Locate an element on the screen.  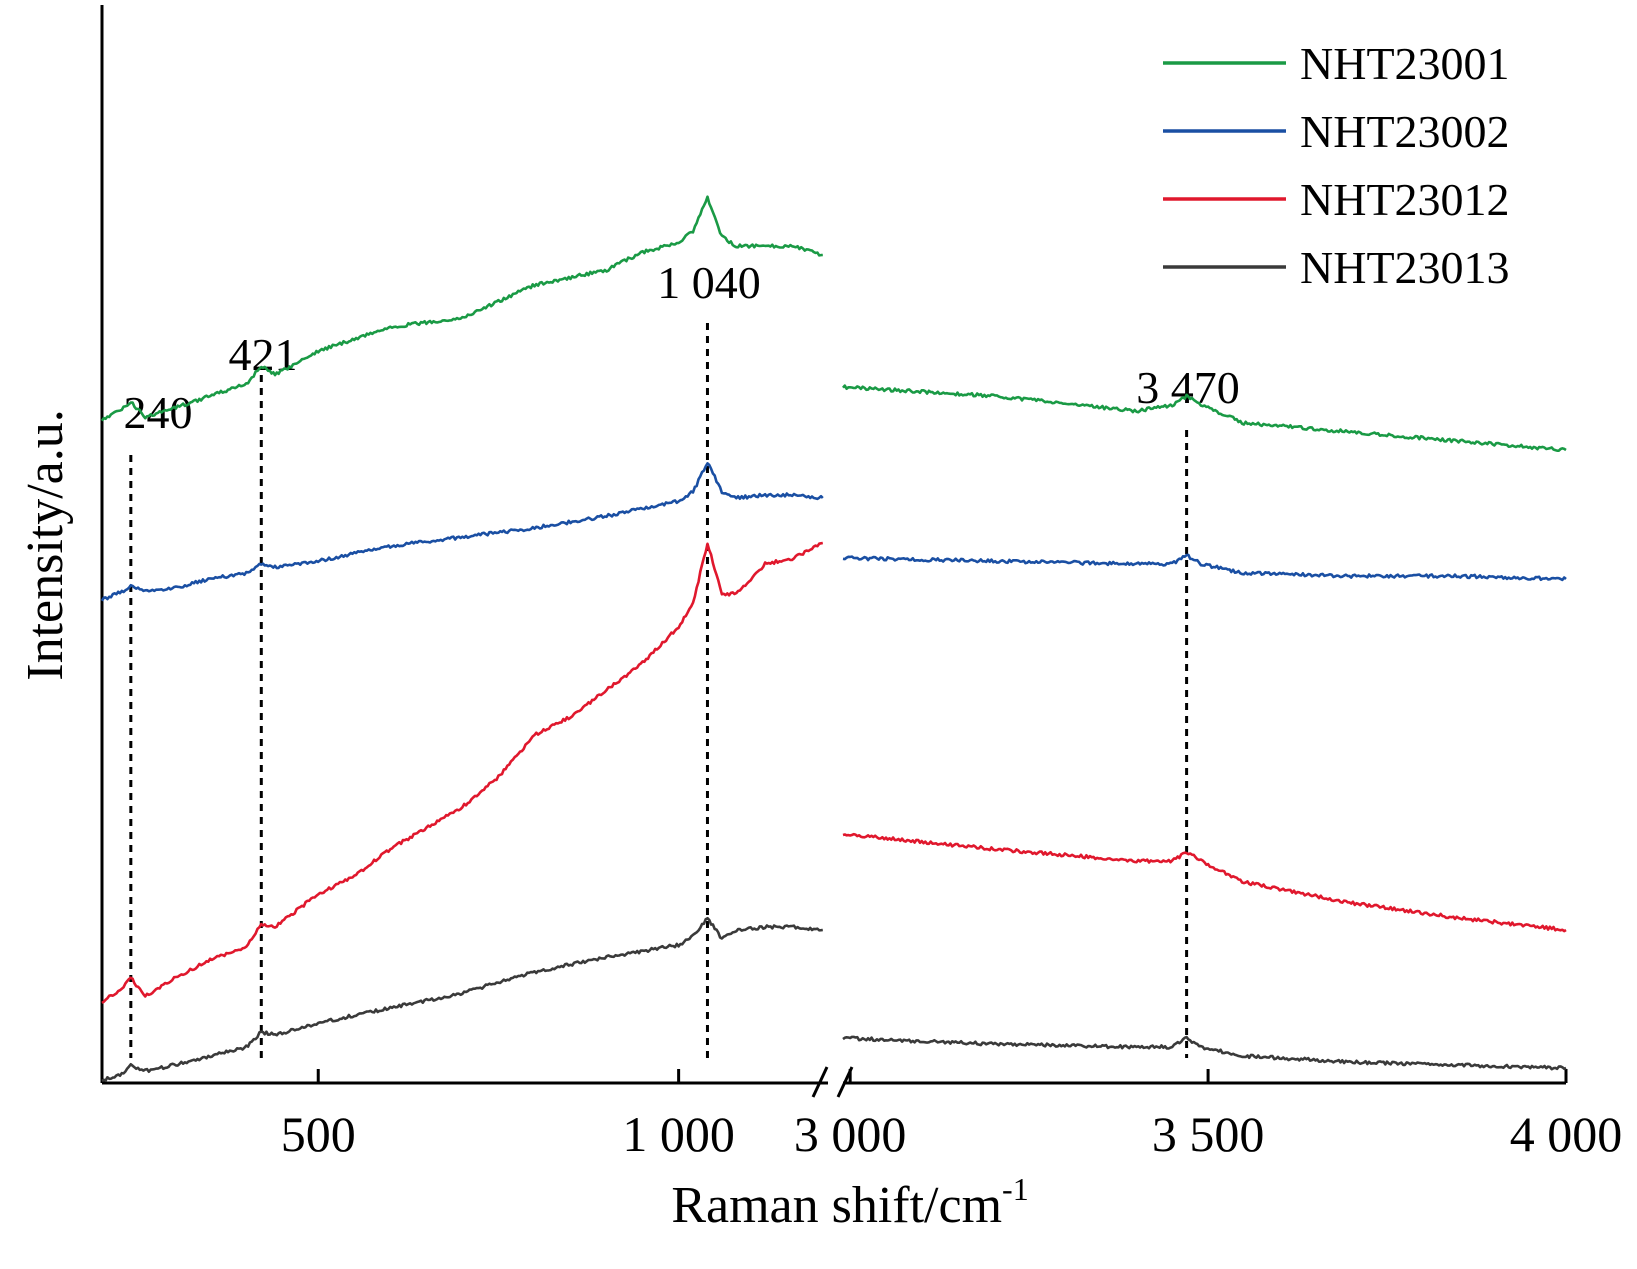
legend-label-3: NHT23013 is located at coordinates (1405, 267).